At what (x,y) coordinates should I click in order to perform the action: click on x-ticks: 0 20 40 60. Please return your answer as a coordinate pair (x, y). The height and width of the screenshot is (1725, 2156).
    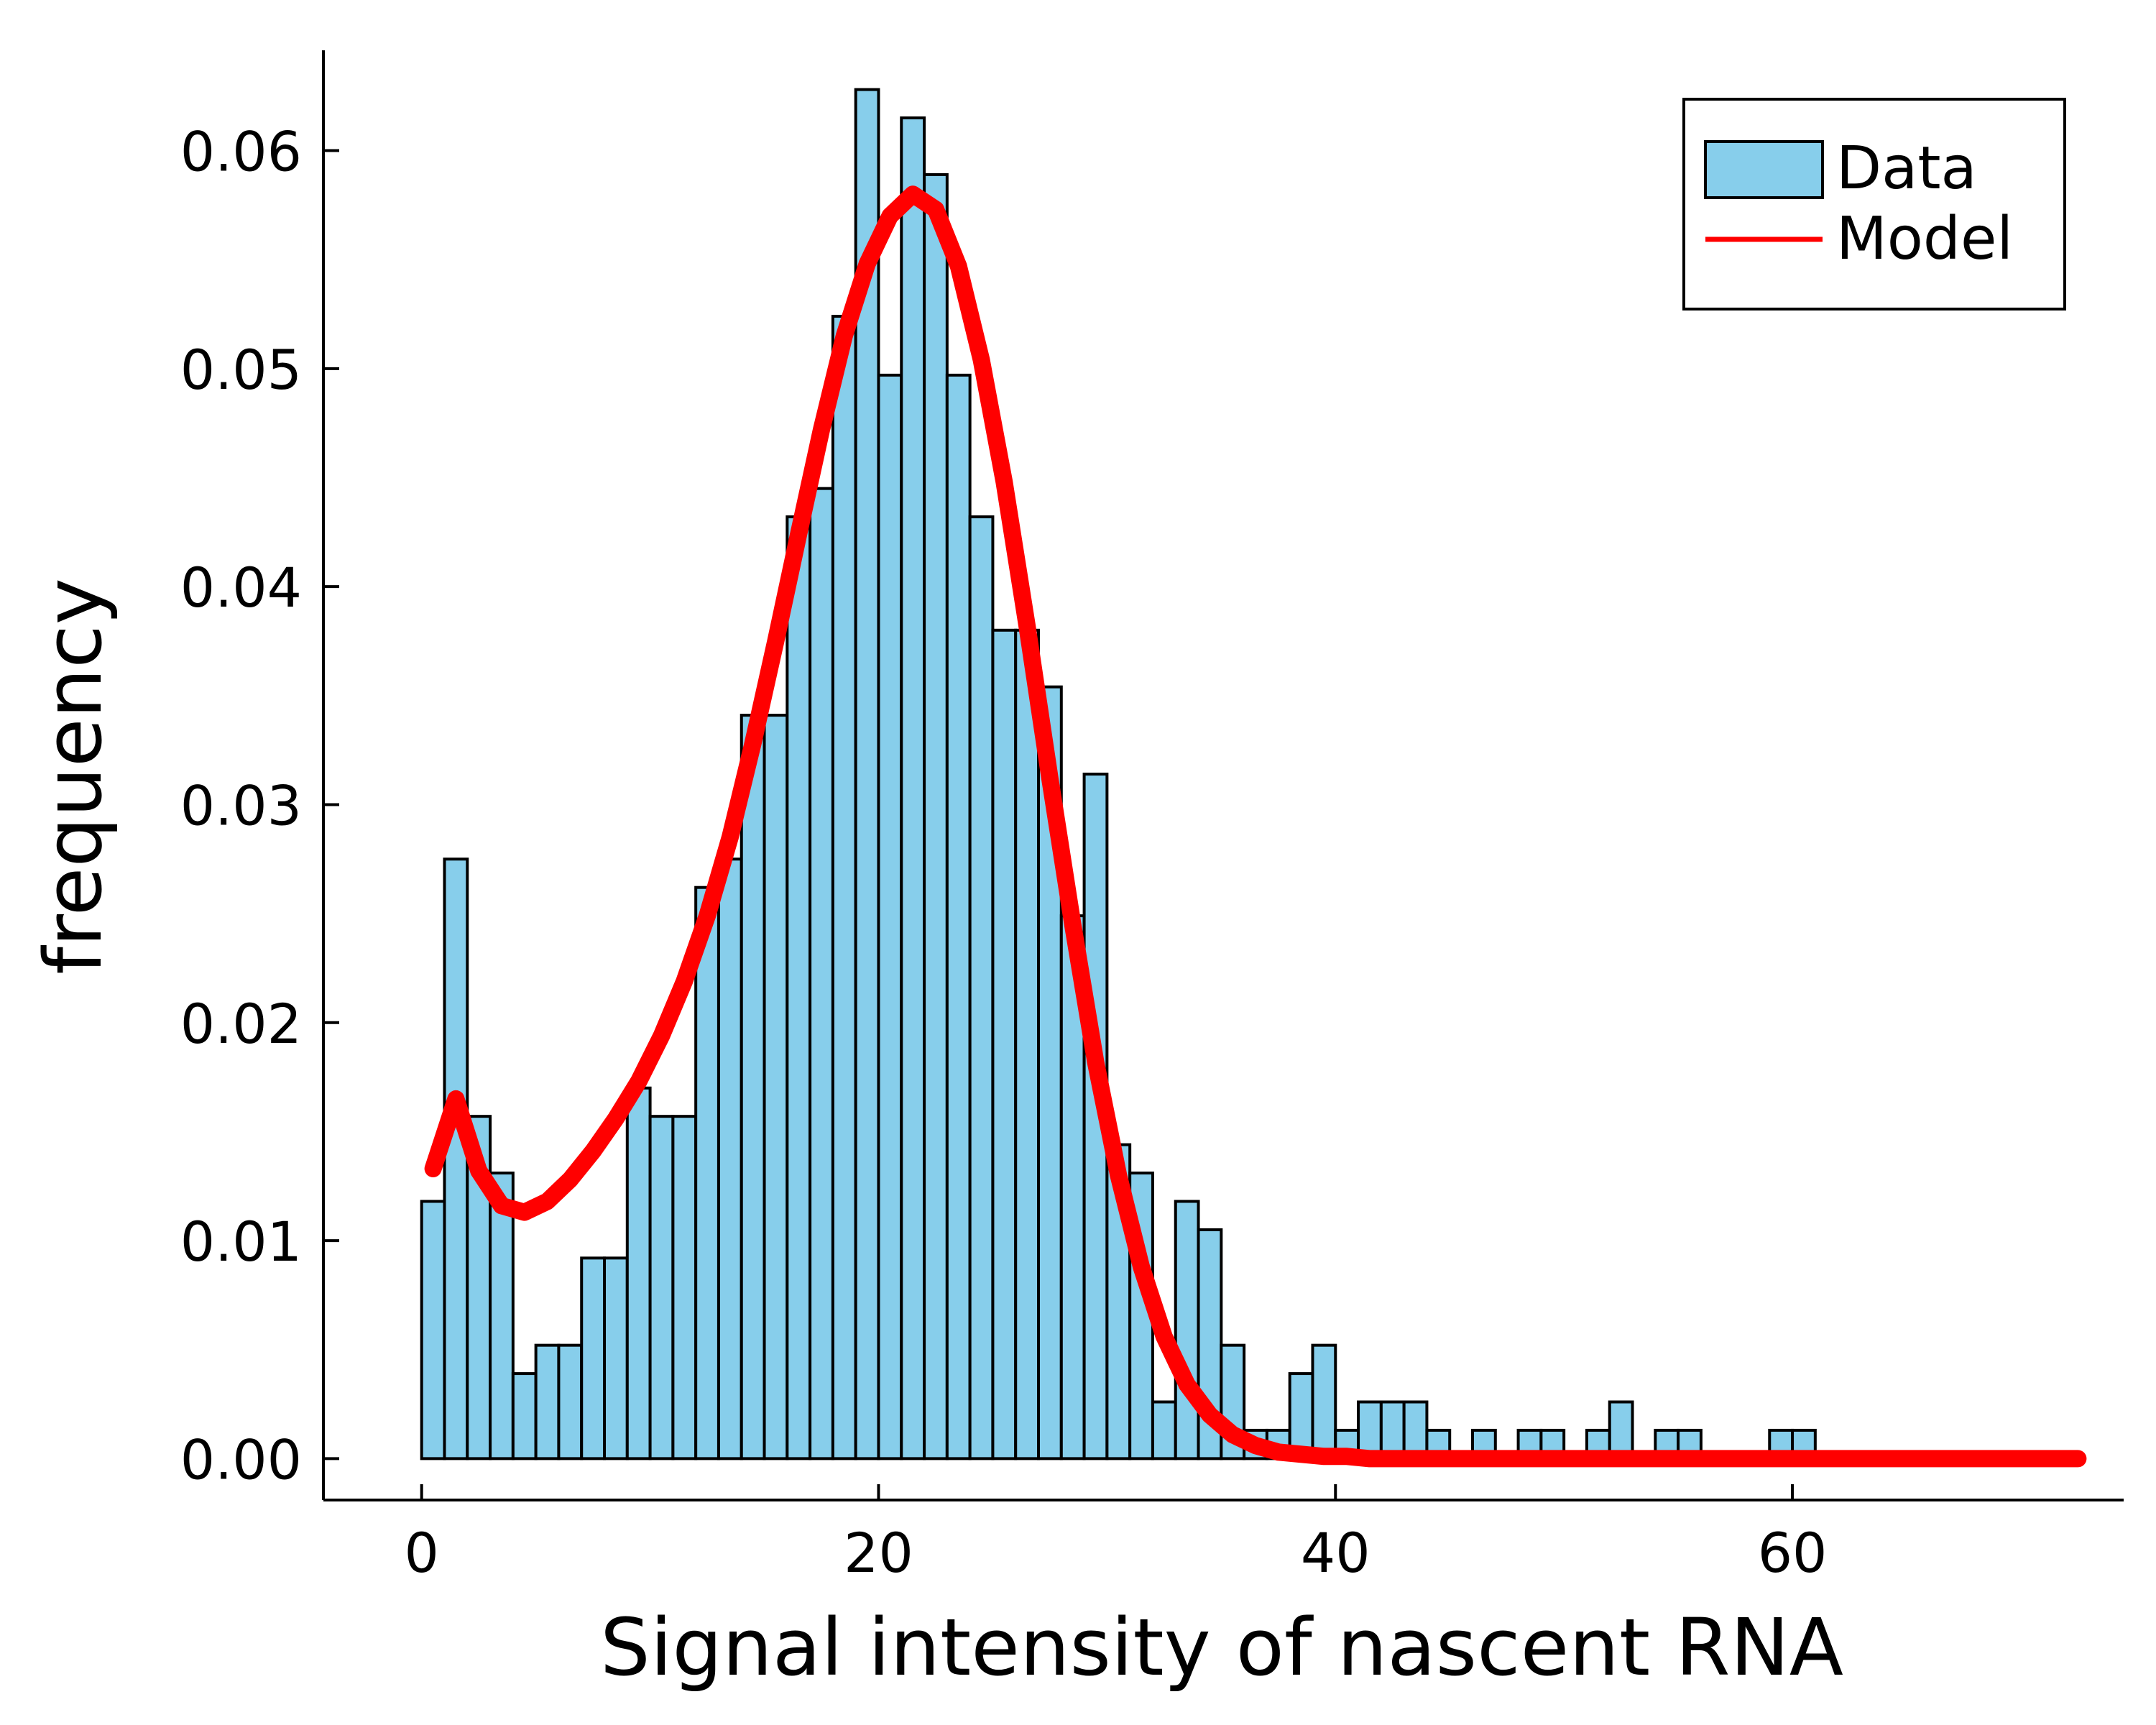
    Looking at the image, I should click on (1116, 1534).